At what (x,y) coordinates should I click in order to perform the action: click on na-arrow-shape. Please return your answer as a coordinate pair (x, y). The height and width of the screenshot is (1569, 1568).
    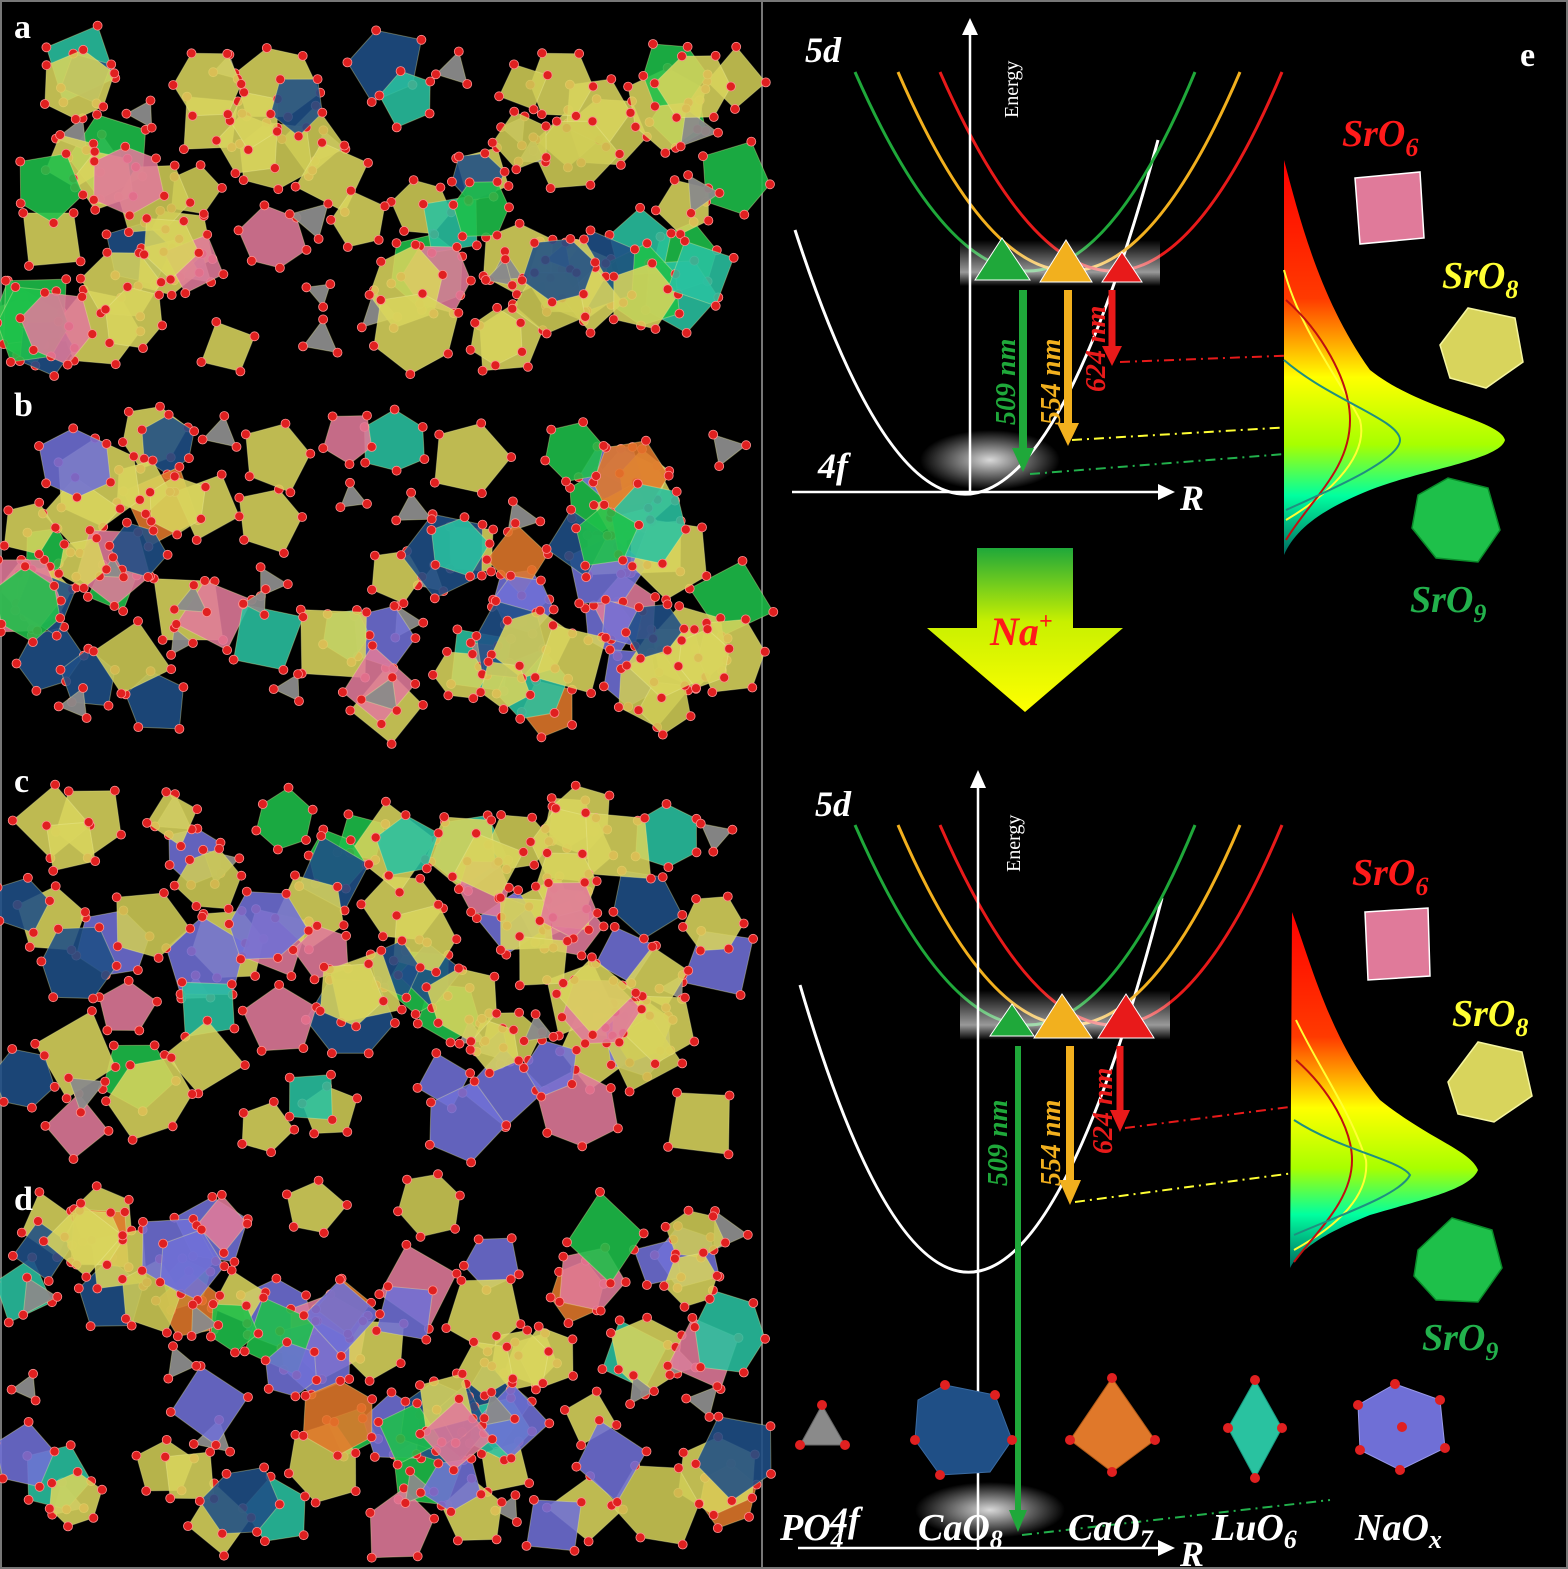
    Looking at the image, I should click on (1025, 630).